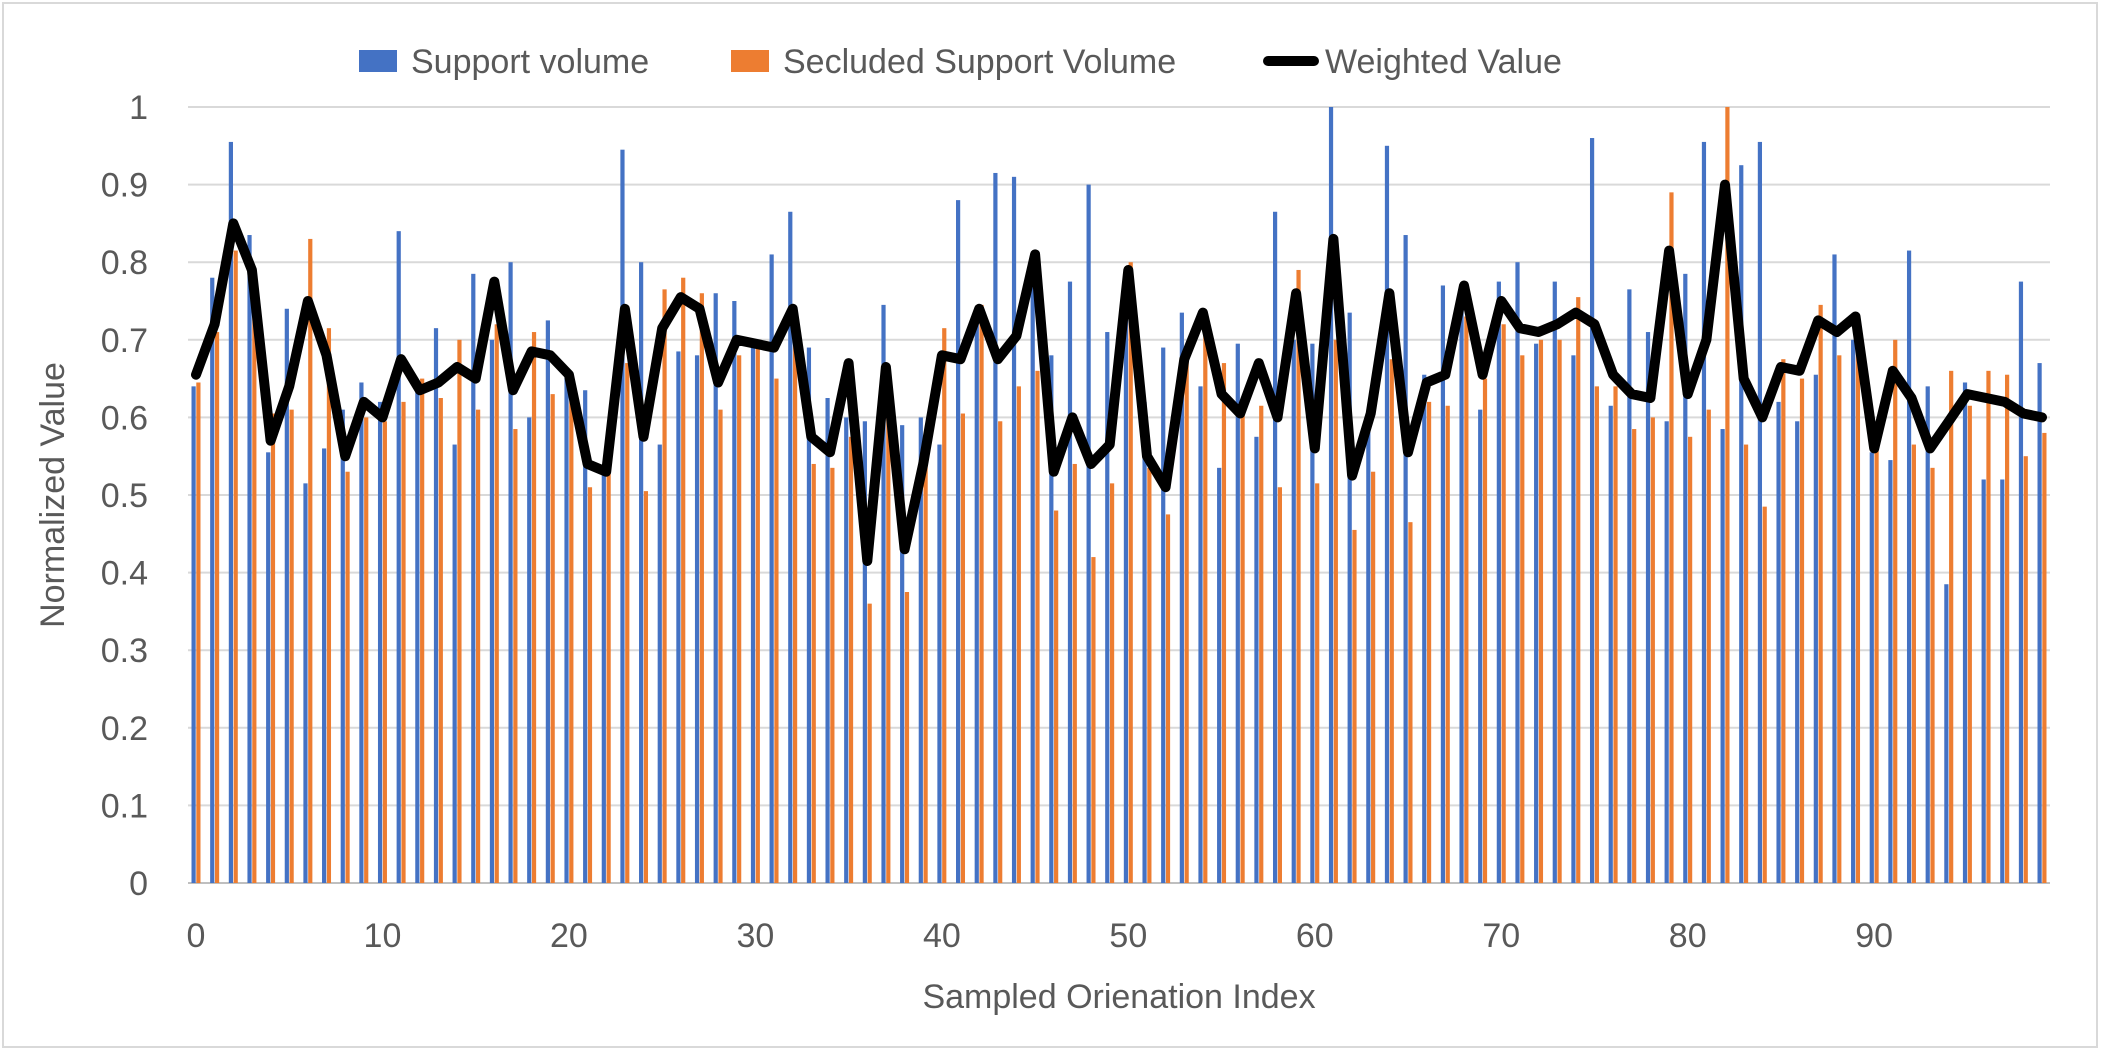  I want to click on y-tick-label: 0.9, so click(124, 186).